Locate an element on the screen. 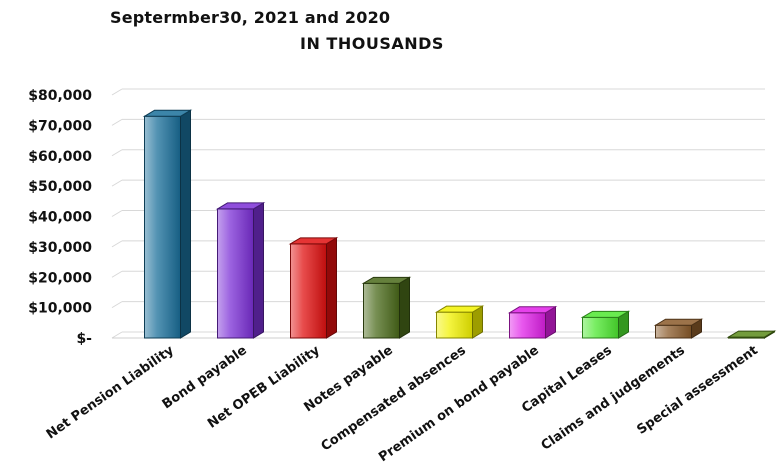 Image resolution: width=779 pixels, height=470 pixels. x-tick-label: Compensated absences is located at coordinates (394, 399).